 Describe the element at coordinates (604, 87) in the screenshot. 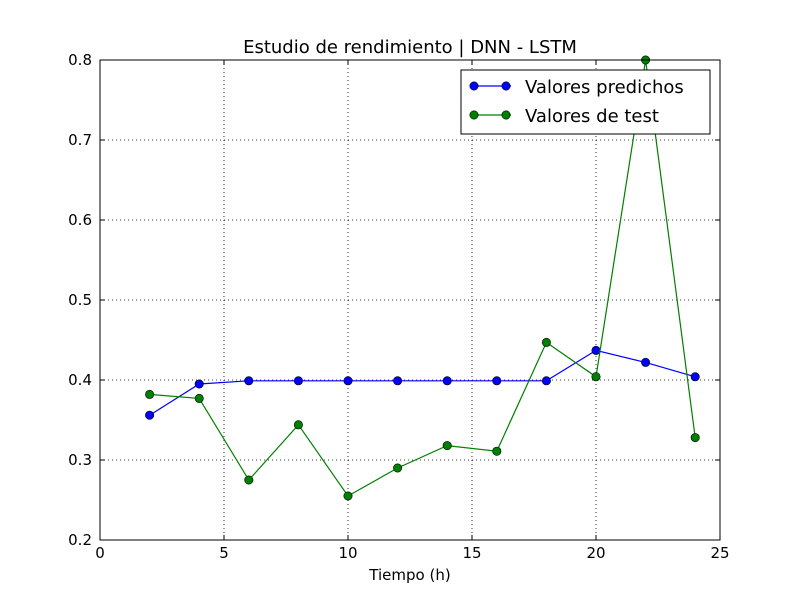

I see `legend-label: Valores predichos` at that location.